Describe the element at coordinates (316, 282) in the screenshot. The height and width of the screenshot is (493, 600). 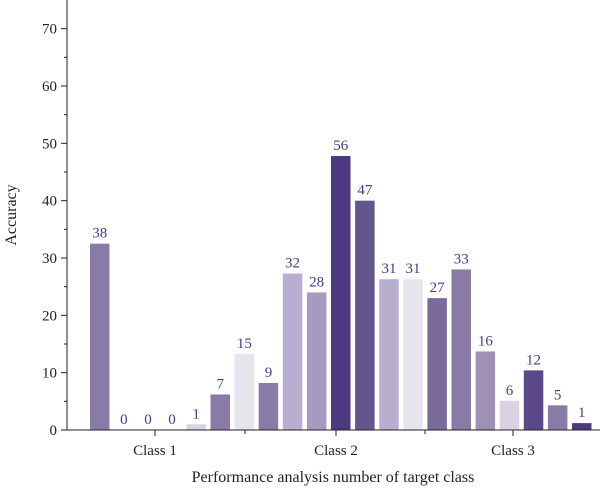
I see `bar-value-label-10: 28` at that location.